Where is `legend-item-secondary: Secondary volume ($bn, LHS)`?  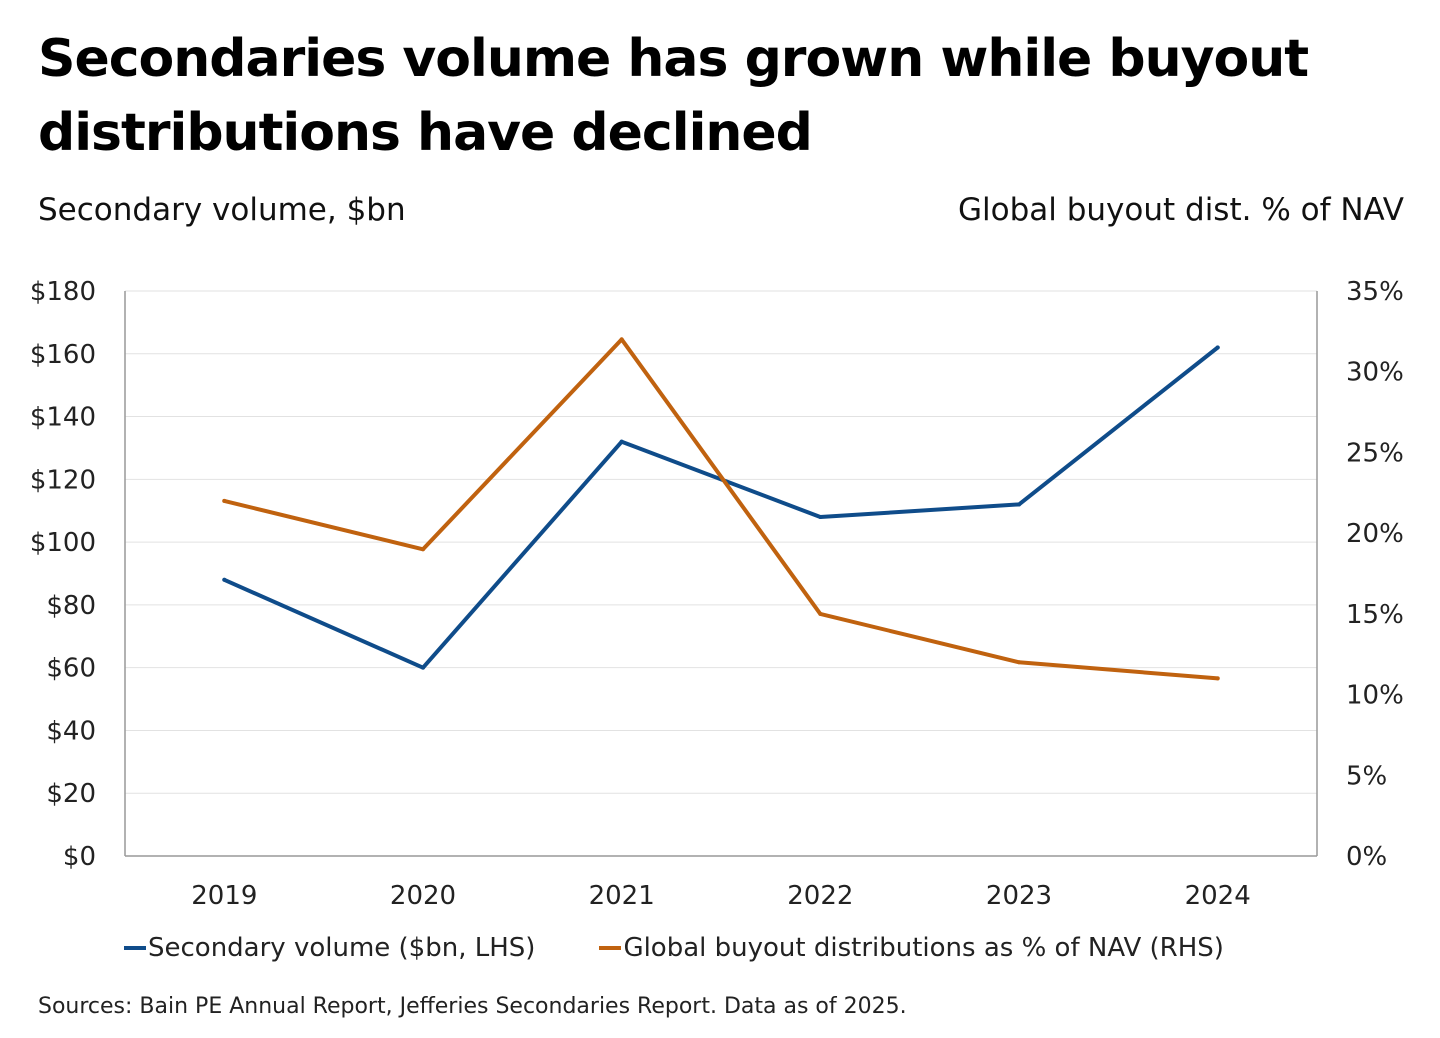 legend-item-secondary: Secondary volume ($bn, LHS) is located at coordinates (329, 948).